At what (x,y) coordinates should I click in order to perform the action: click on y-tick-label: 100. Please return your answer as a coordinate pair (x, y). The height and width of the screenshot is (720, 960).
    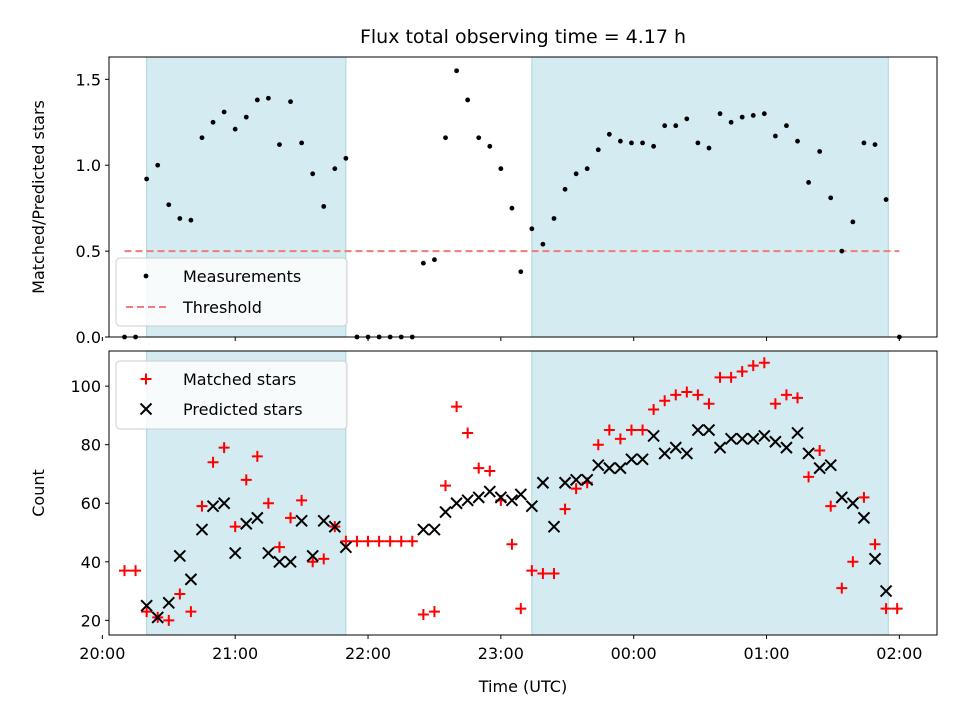
    Looking at the image, I should click on (85, 386).